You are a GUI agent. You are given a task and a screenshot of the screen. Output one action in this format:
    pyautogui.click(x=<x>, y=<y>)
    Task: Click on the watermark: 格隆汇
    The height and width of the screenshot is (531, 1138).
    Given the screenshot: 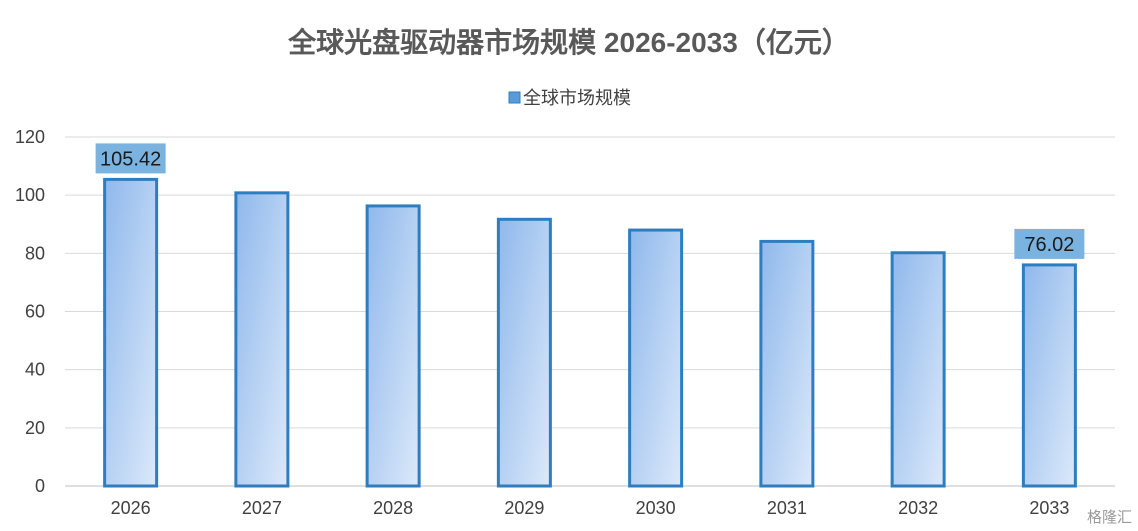 What is the action you would take?
    pyautogui.click(x=1109, y=517)
    